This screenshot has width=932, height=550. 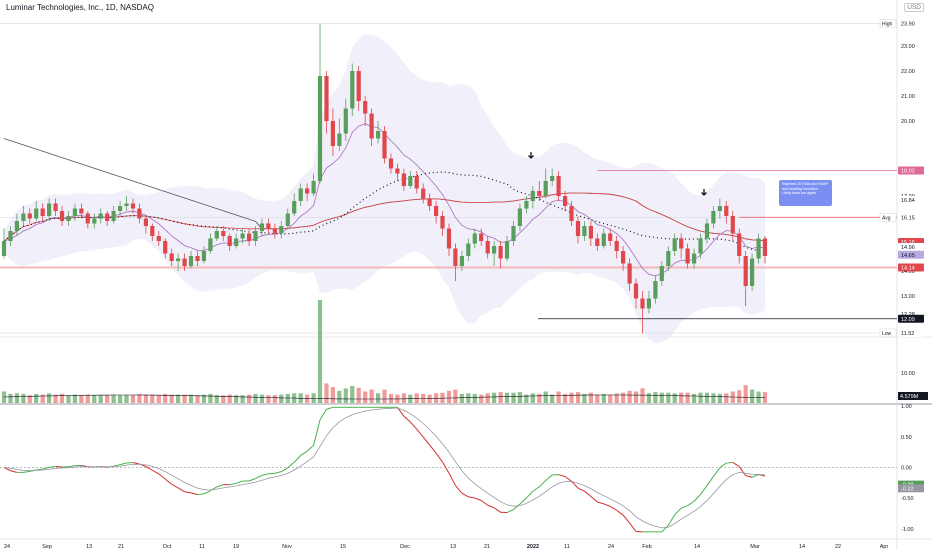 What do you see at coordinates (906, 438) in the screenshot?
I see `oscillator-tick-label: 0.50` at bounding box center [906, 438].